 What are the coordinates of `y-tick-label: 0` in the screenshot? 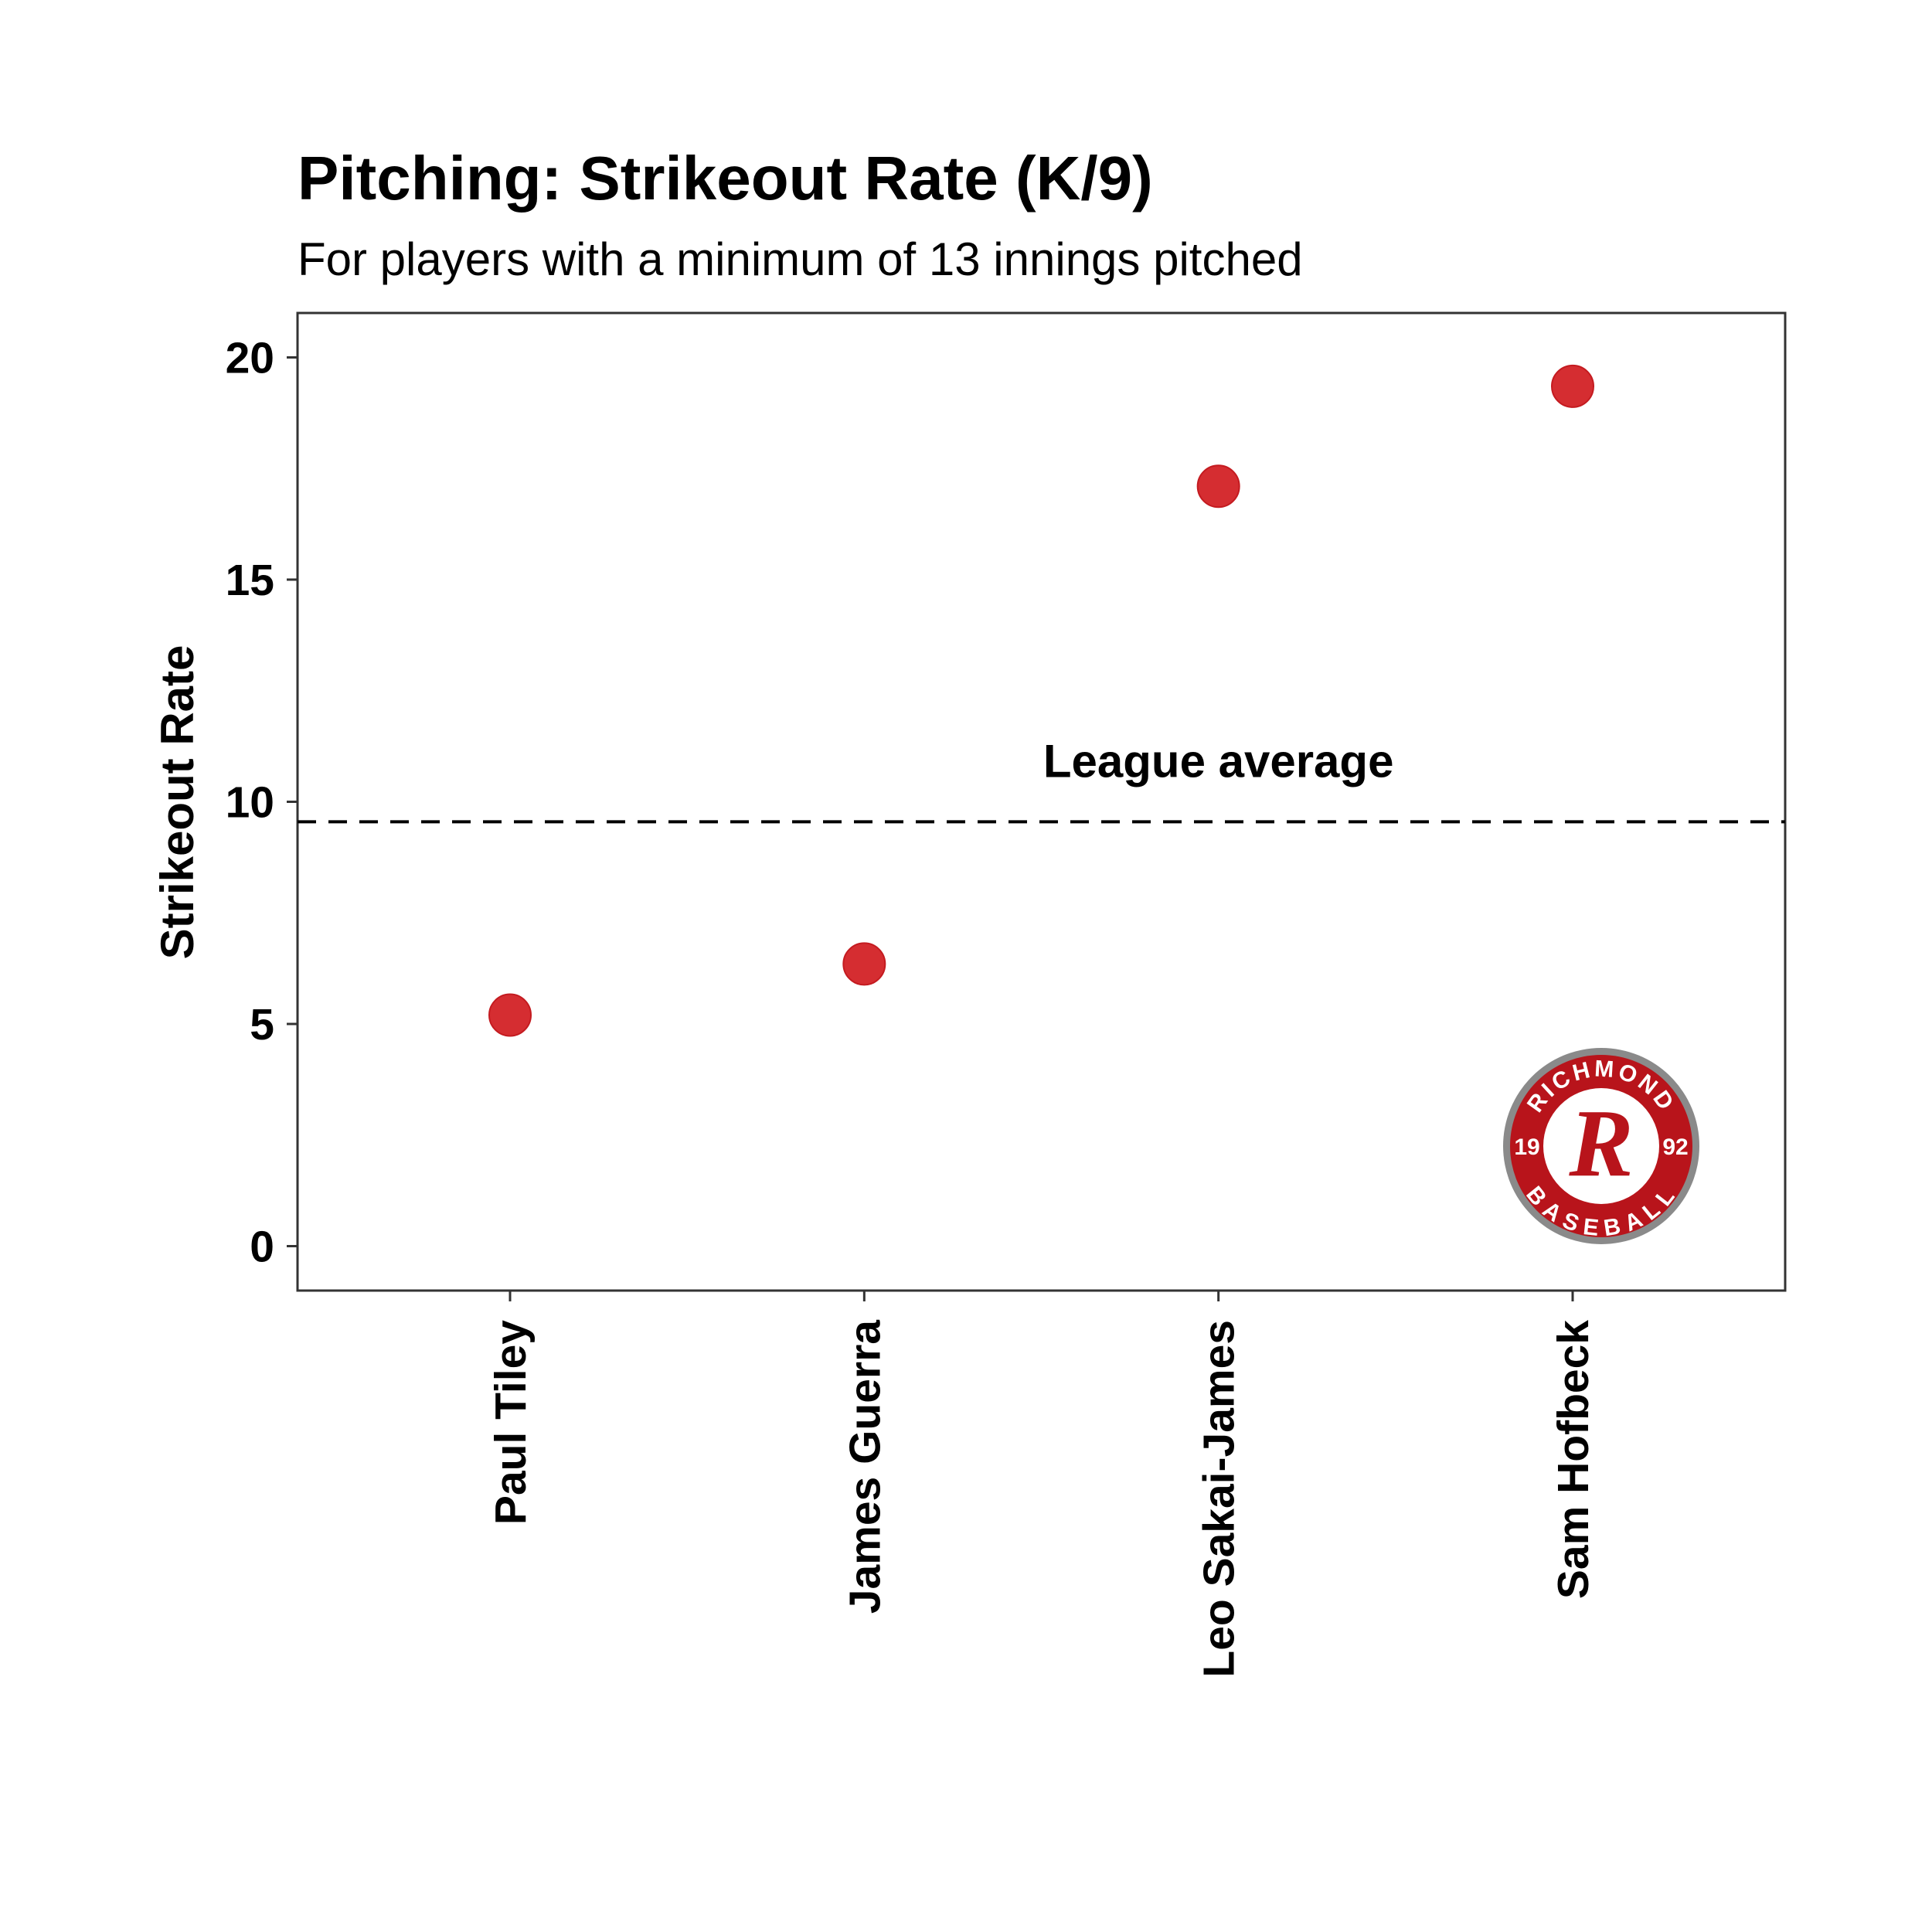 It's located at (262, 1248).